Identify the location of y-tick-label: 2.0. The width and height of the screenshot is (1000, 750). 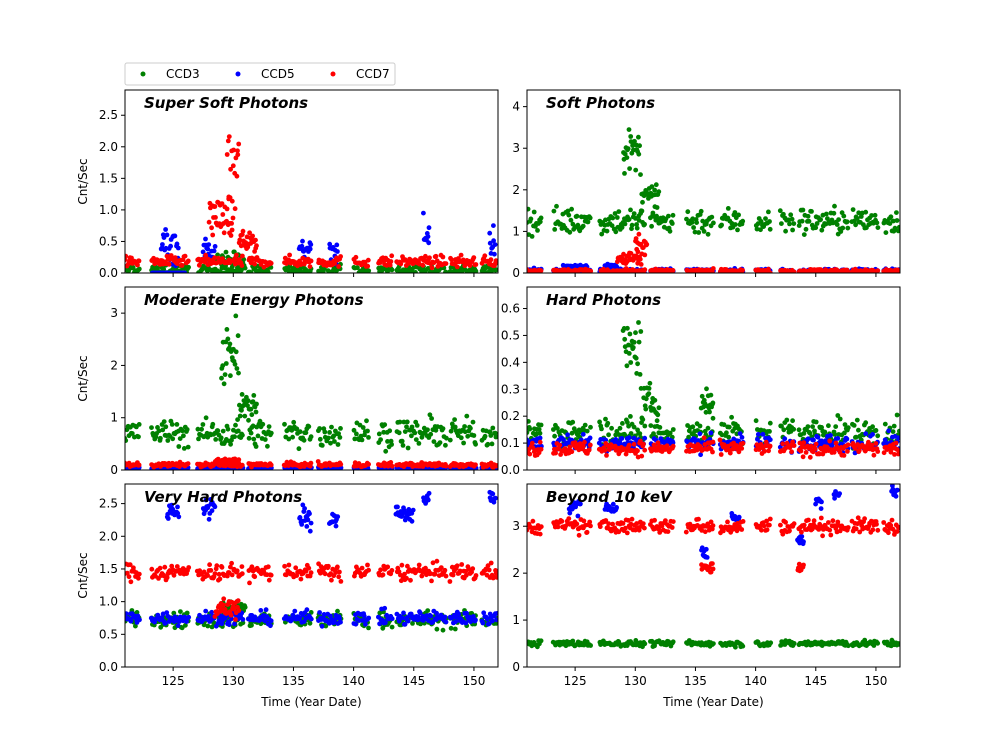
(108, 536).